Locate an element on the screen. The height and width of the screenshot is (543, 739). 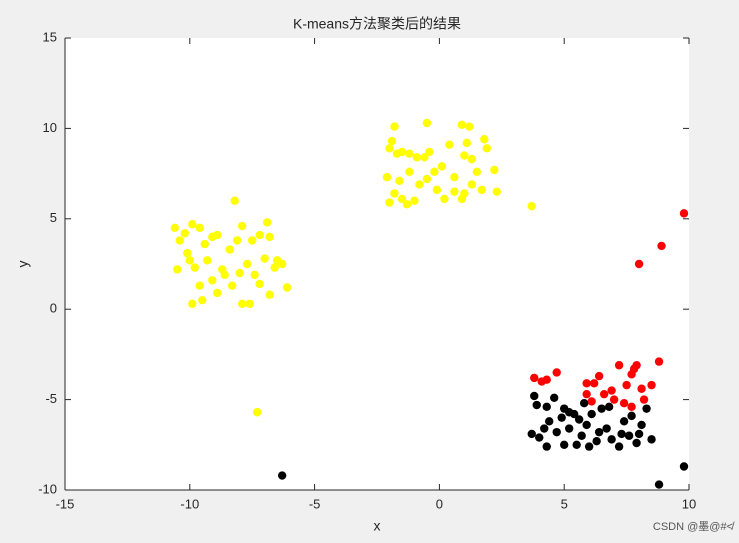
y-tick-label: 10 is located at coordinates (50, 127).